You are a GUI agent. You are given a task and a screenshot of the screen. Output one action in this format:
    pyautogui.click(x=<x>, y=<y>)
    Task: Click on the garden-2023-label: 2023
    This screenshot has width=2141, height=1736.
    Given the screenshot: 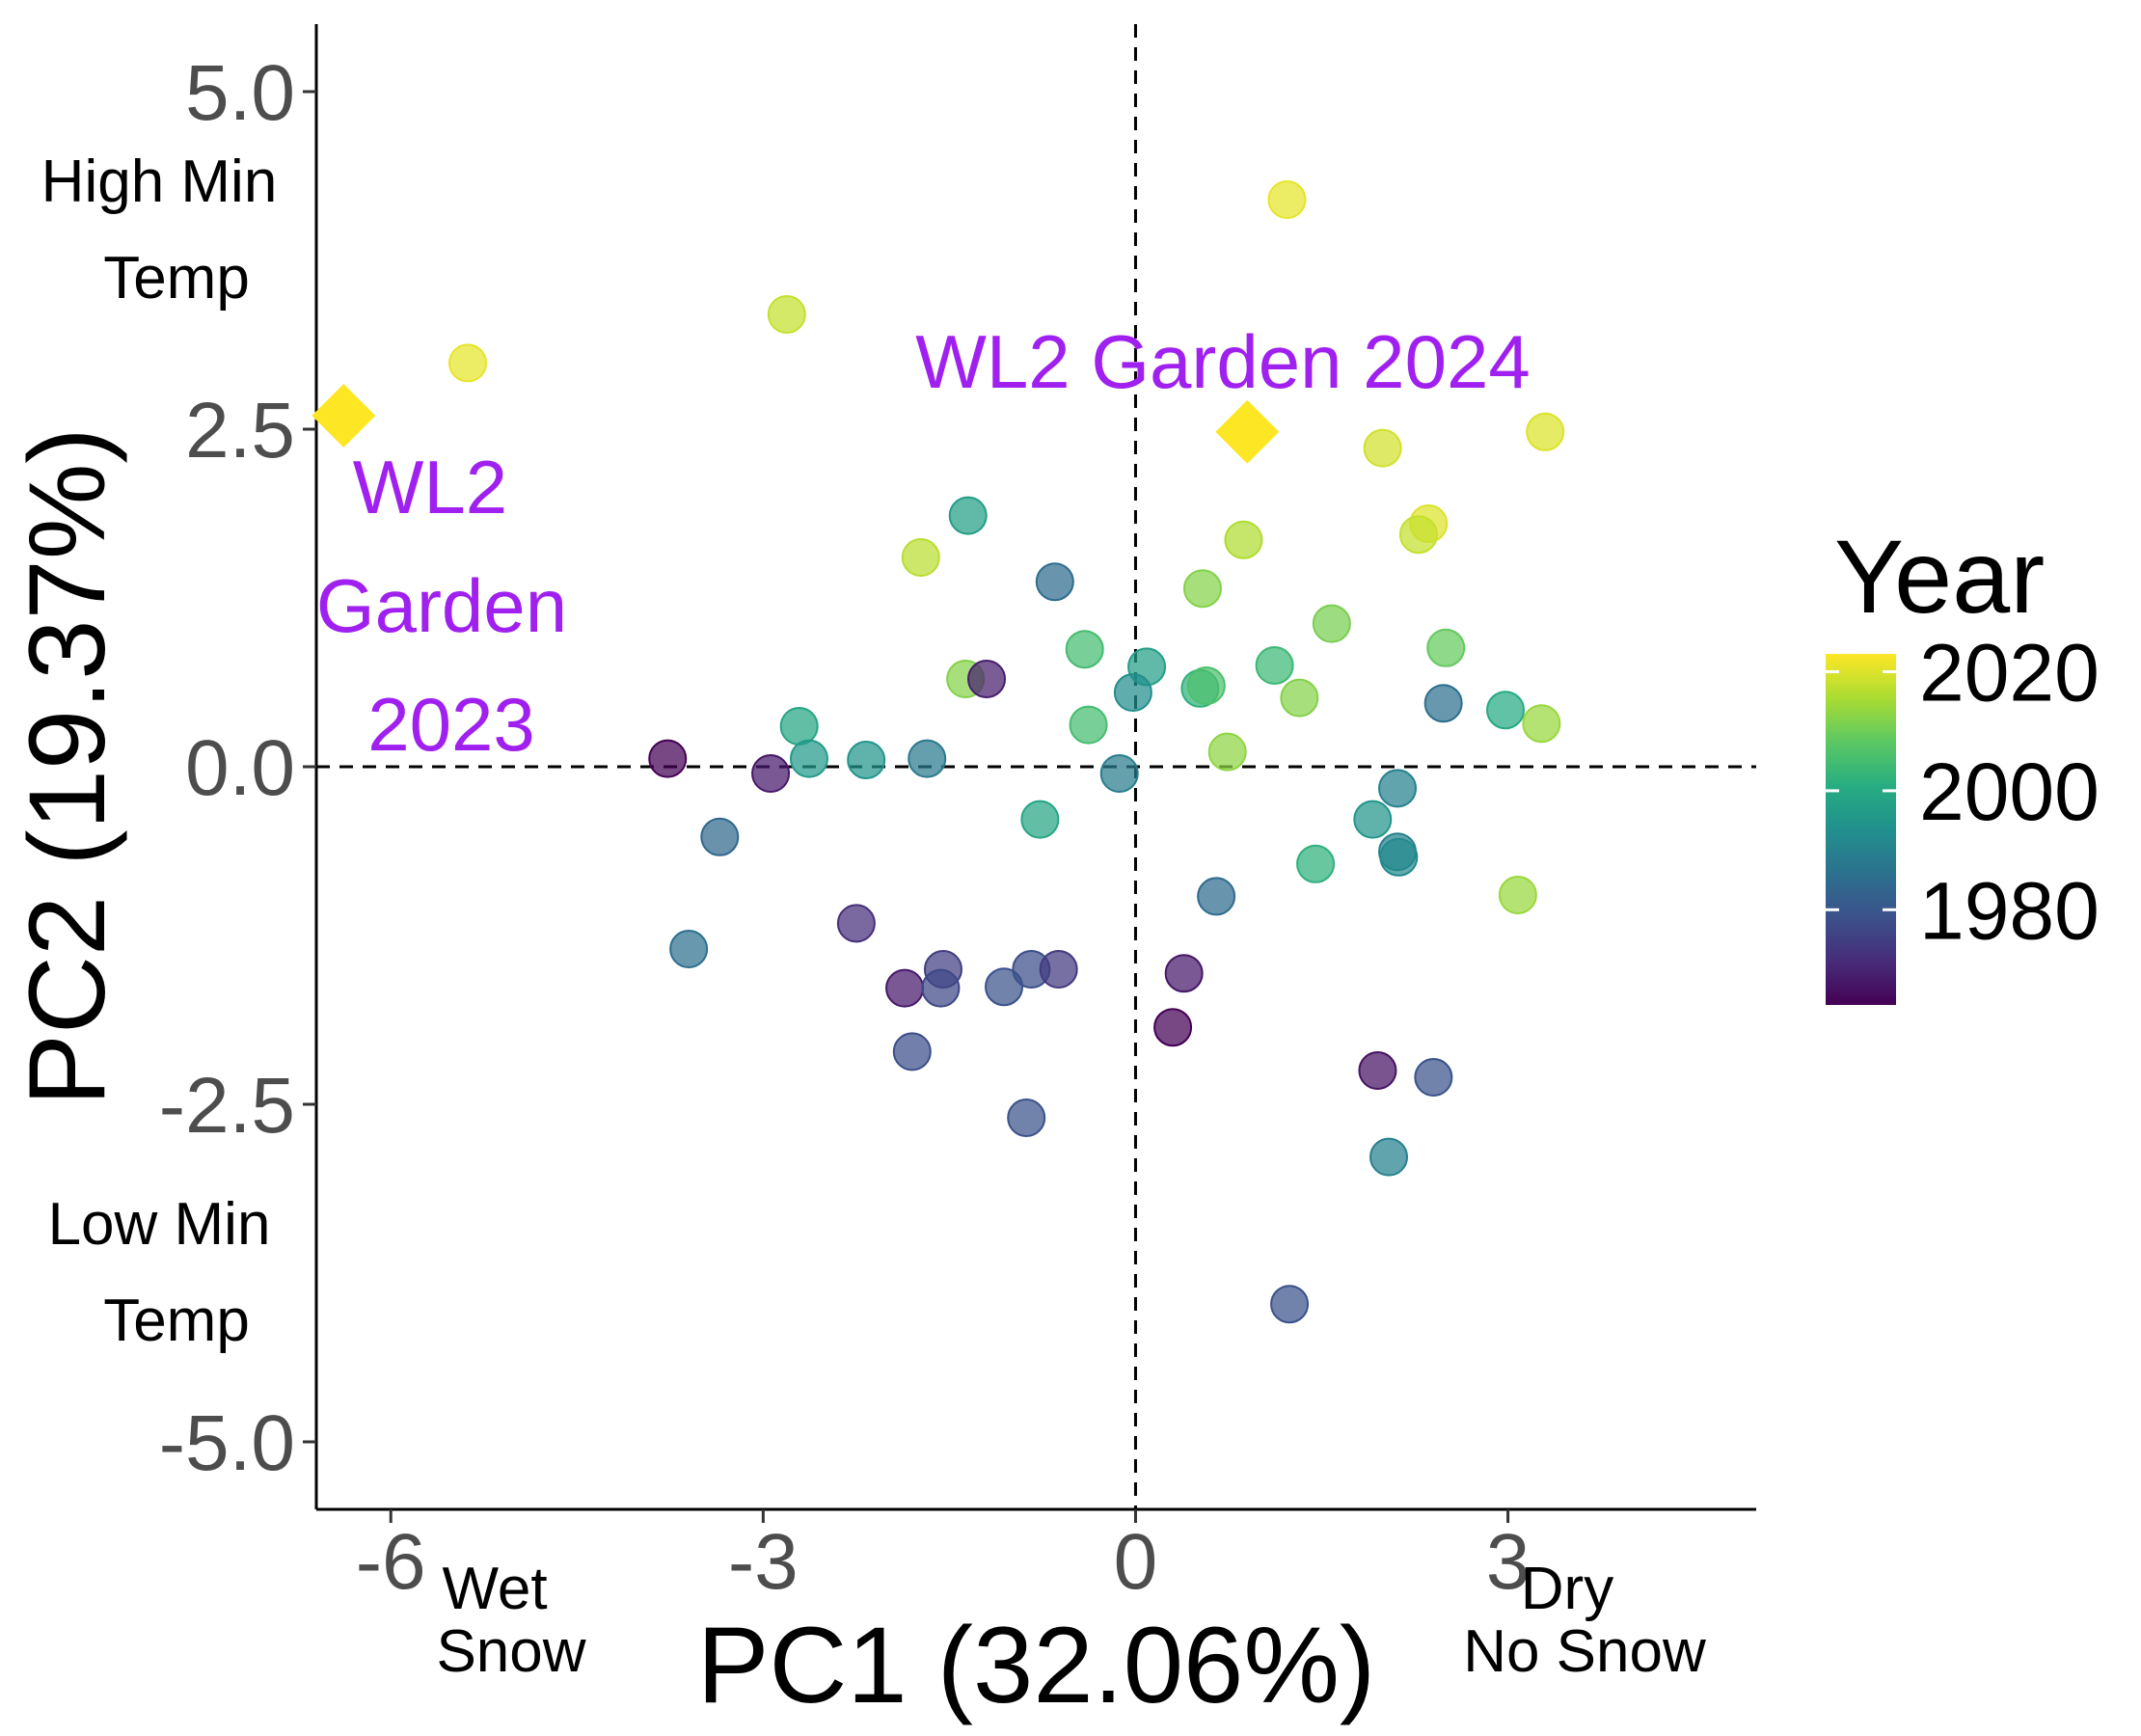 What is the action you would take?
    pyautogui.click(x=451, y=724)
    